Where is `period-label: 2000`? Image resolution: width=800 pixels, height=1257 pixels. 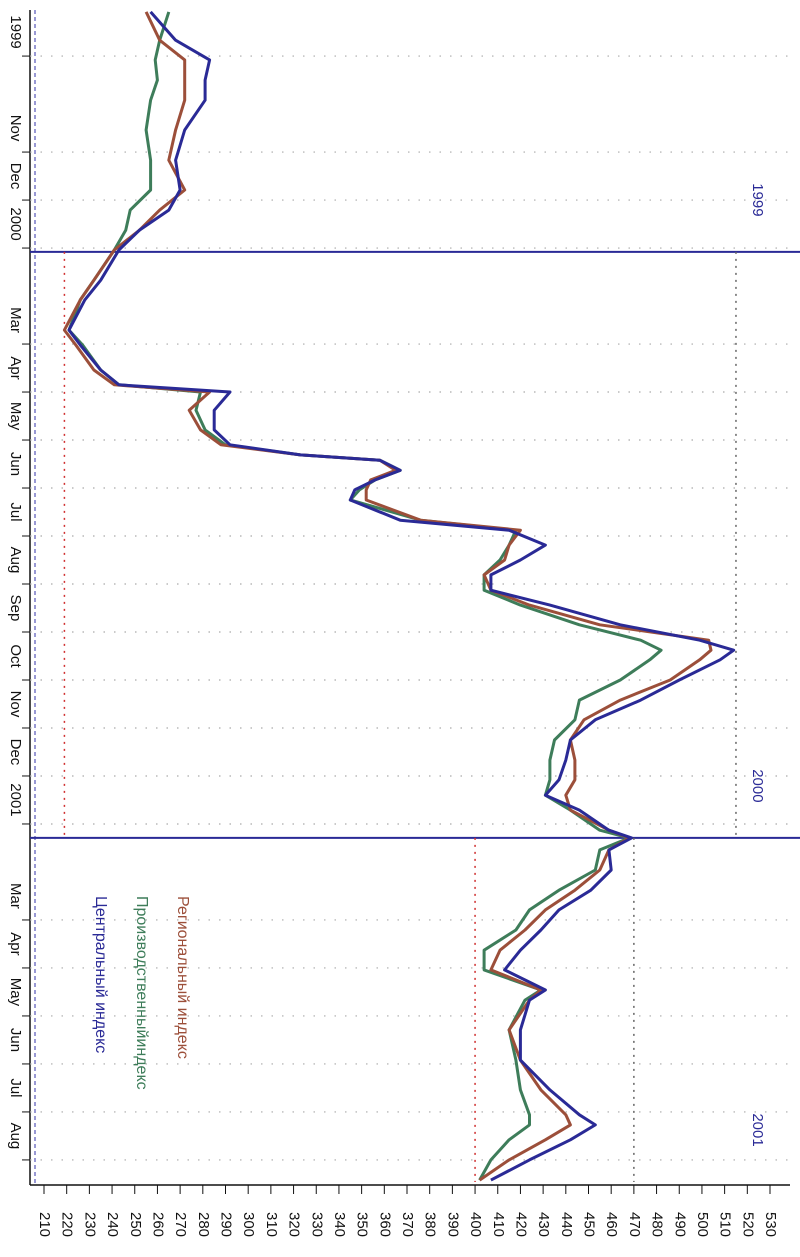 period-label: 2000 is located at coordinates (757, 785).